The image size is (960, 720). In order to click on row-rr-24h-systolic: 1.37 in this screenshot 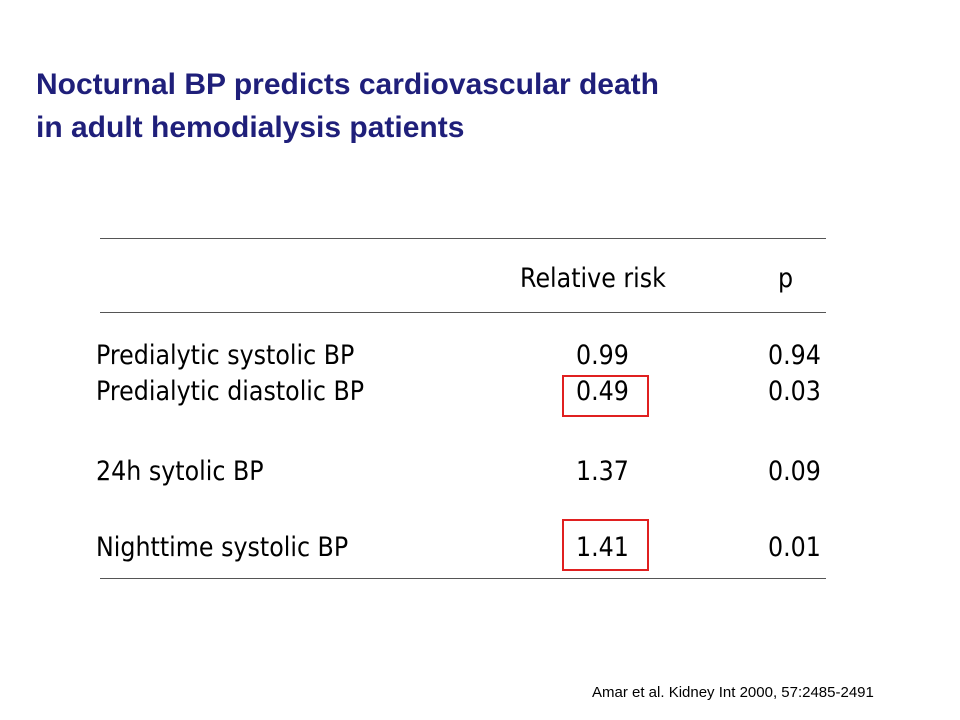, I will do `click(602, 471)`.